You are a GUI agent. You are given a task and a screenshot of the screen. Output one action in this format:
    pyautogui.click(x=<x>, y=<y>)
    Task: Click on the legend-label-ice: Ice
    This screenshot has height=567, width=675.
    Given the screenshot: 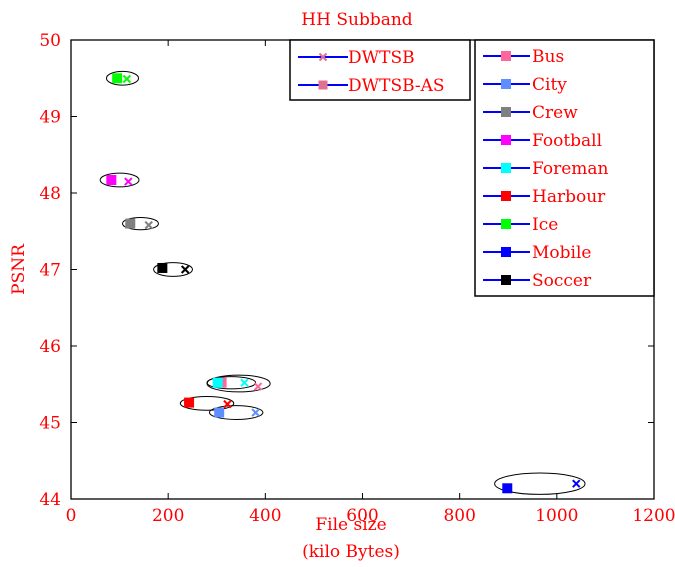 What is the action you would take?
    pyautogui.click(x=545, y=225)
    